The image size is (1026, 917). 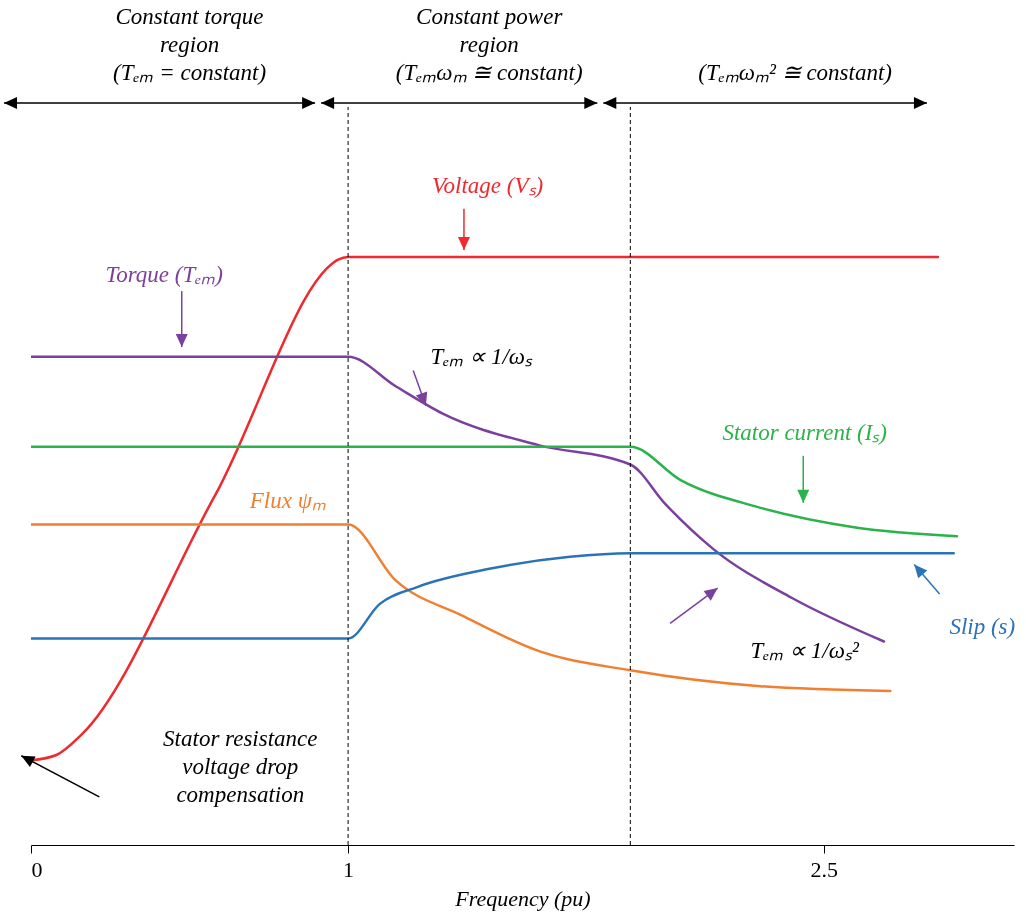 What do you see at coordinates (189, 44) in the screenshot?
I see `text: Constant torque region (Tₑₘ = constant)` at bounding box center [189, 44].